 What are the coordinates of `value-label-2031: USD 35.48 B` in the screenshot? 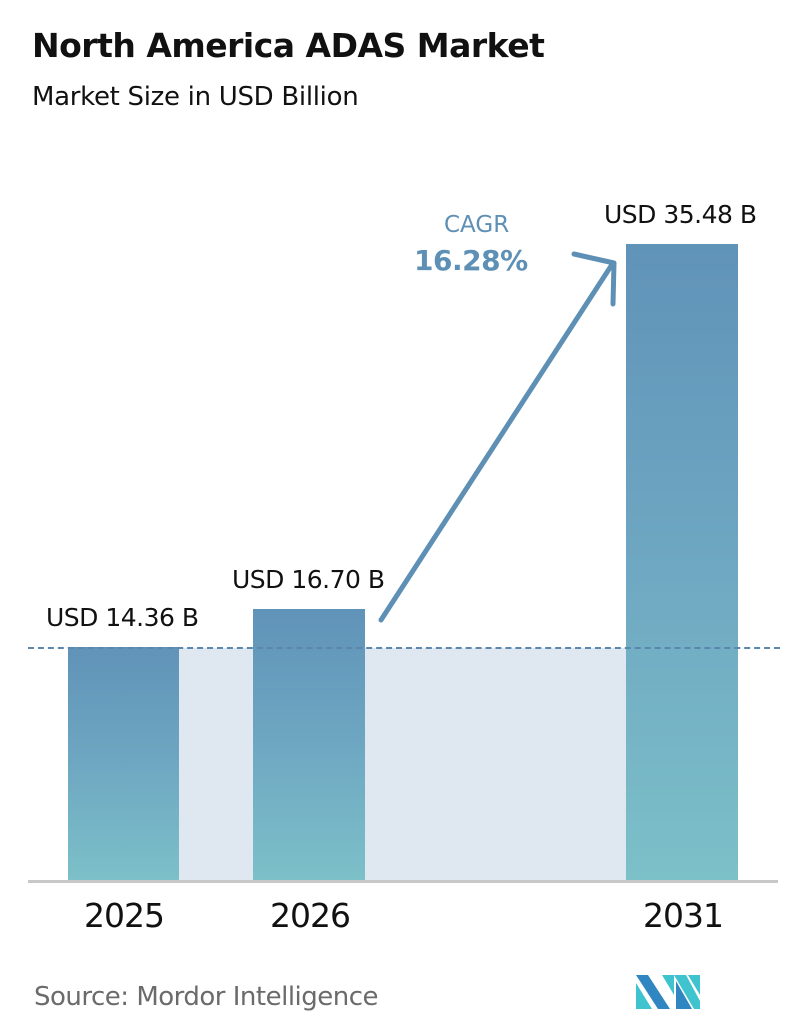 It's located at (680, 214).